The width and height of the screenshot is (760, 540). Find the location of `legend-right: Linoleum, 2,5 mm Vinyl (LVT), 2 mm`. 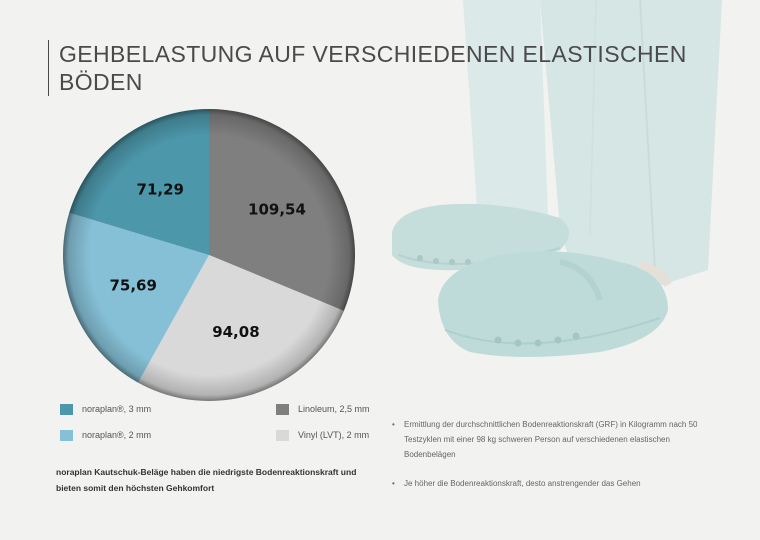

legend-right: Linoleum, 2,5 mm Vinyl (LVT), 2 mm is located at coordinates (323, 428).